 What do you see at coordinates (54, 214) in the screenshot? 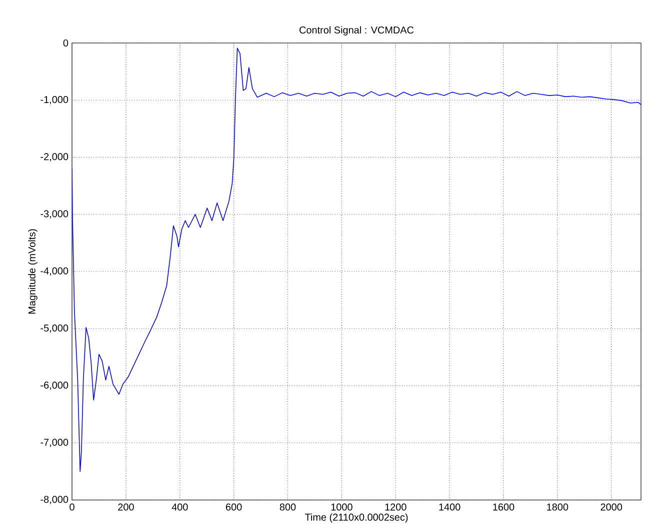
I see `y-tick-label: -3,000` at bounding box center [54, 214].